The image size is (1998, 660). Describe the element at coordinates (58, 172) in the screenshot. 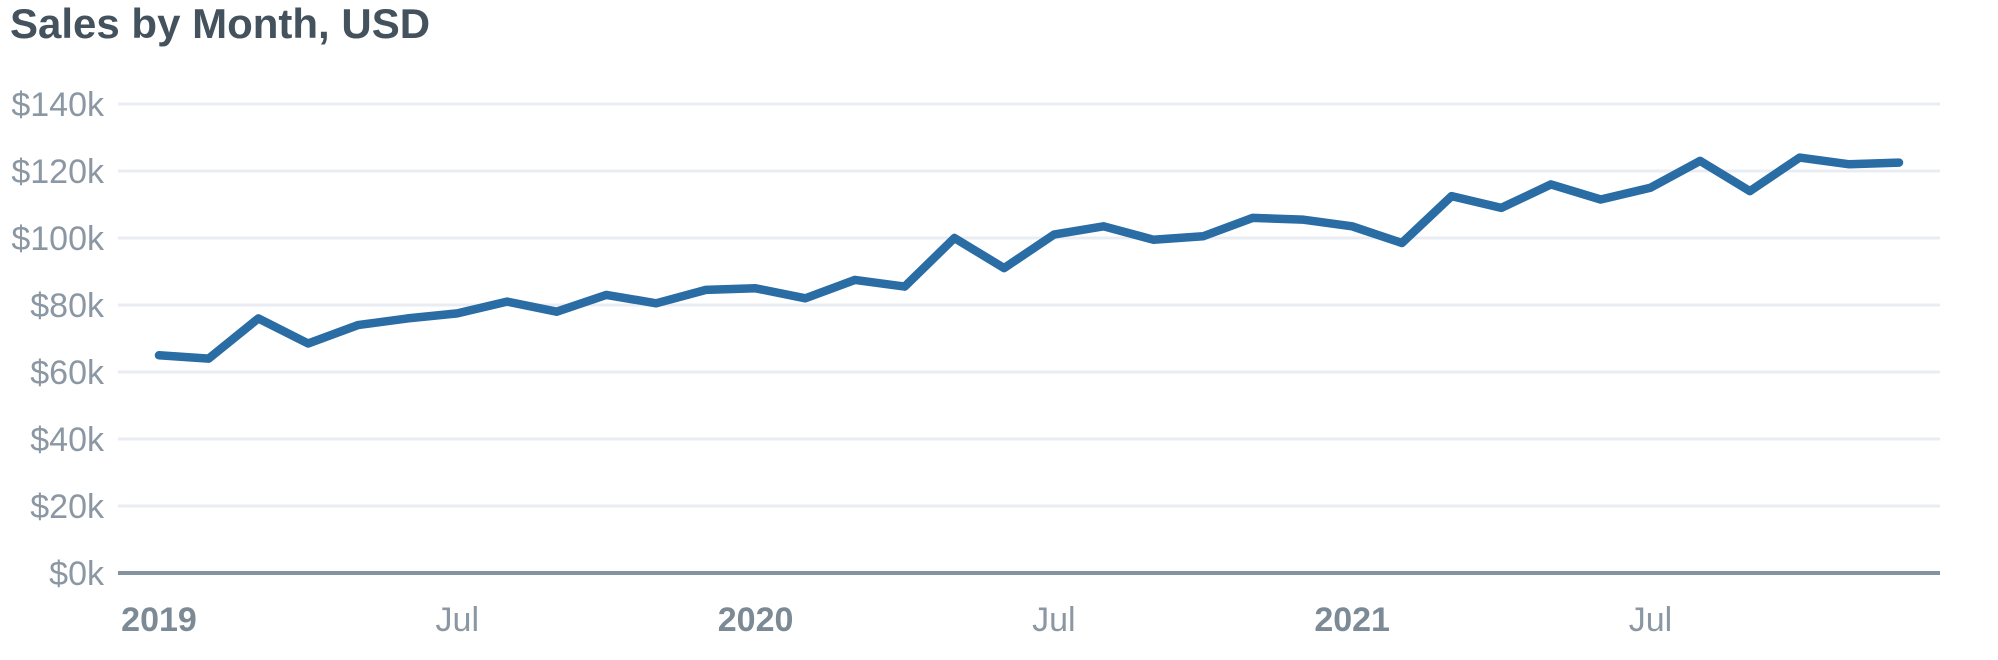

I see `y-tick-label: $120k` at that location.